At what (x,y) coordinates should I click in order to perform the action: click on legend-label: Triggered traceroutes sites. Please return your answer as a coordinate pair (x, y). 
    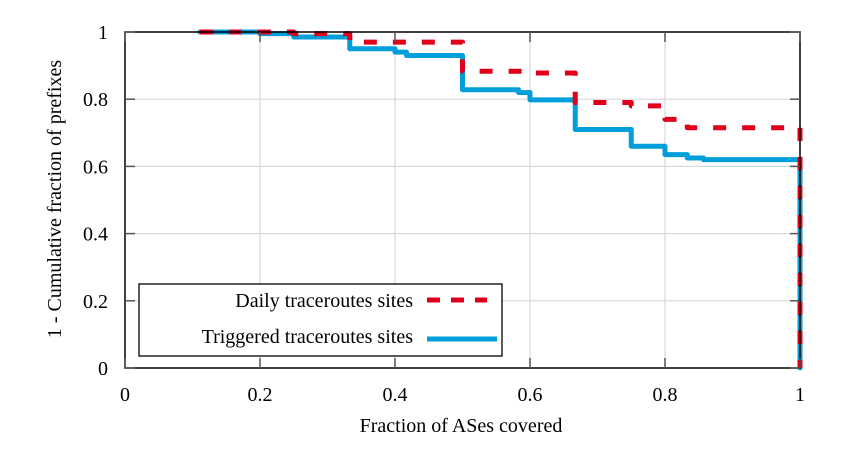
    Looking at the image, I should click on (308, 337).